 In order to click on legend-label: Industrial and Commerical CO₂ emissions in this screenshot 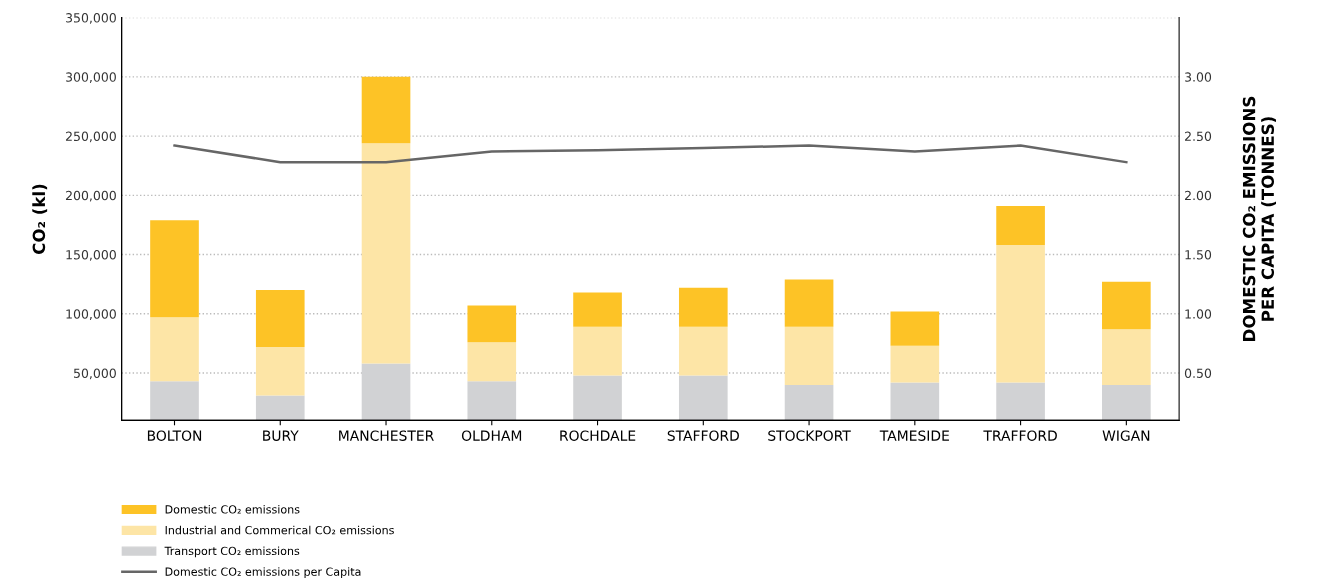, I will do `click(279, 530)`.